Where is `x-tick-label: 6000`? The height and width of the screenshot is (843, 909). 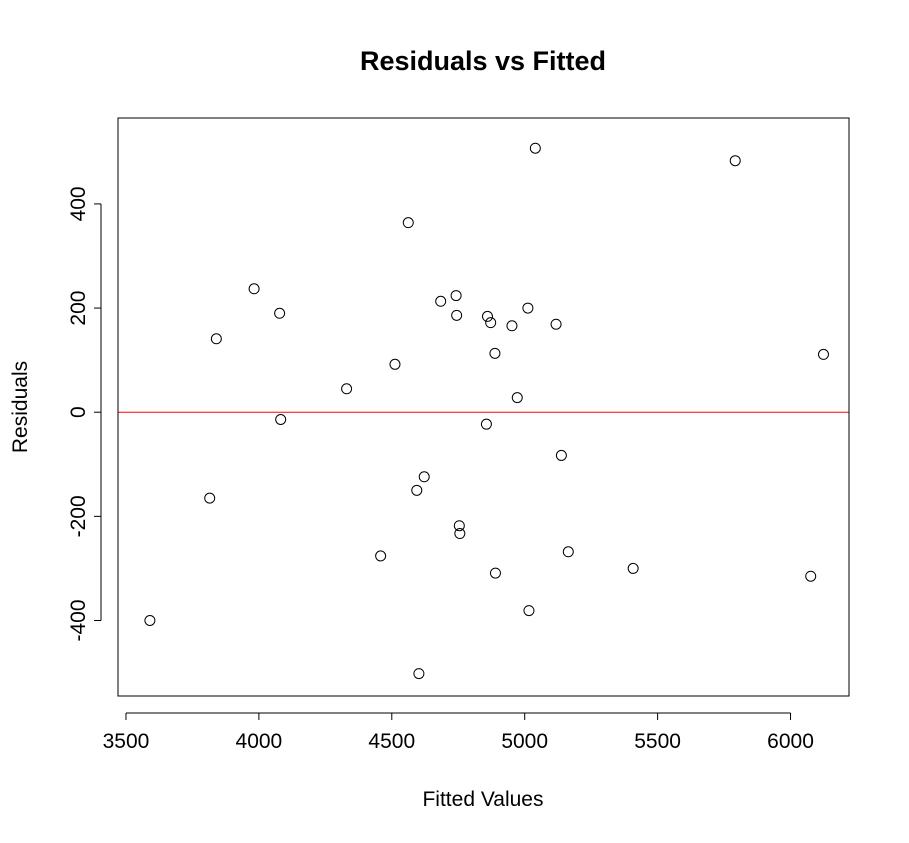 x-tick-label: 6000 is located at coordinates (790, 741).